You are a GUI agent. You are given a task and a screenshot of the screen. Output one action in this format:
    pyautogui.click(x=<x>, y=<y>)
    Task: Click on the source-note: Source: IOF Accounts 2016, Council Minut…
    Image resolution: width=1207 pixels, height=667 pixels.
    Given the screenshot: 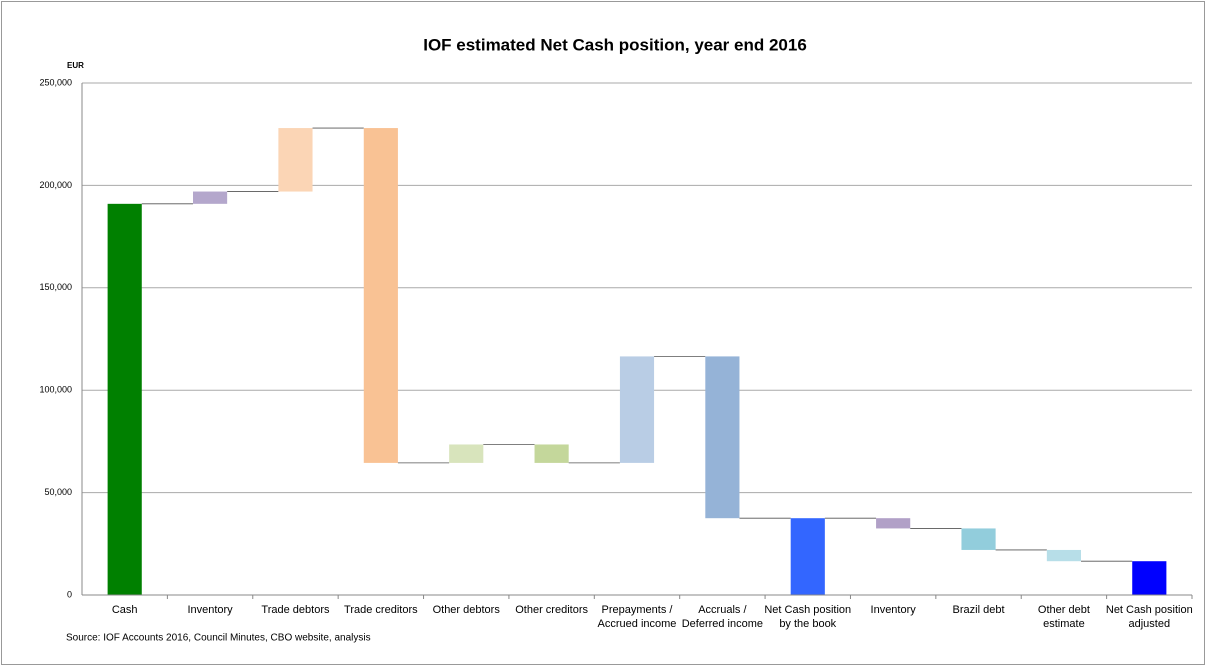 What is the action you would take?
    pyautogui.click(x=218, y=638)
    